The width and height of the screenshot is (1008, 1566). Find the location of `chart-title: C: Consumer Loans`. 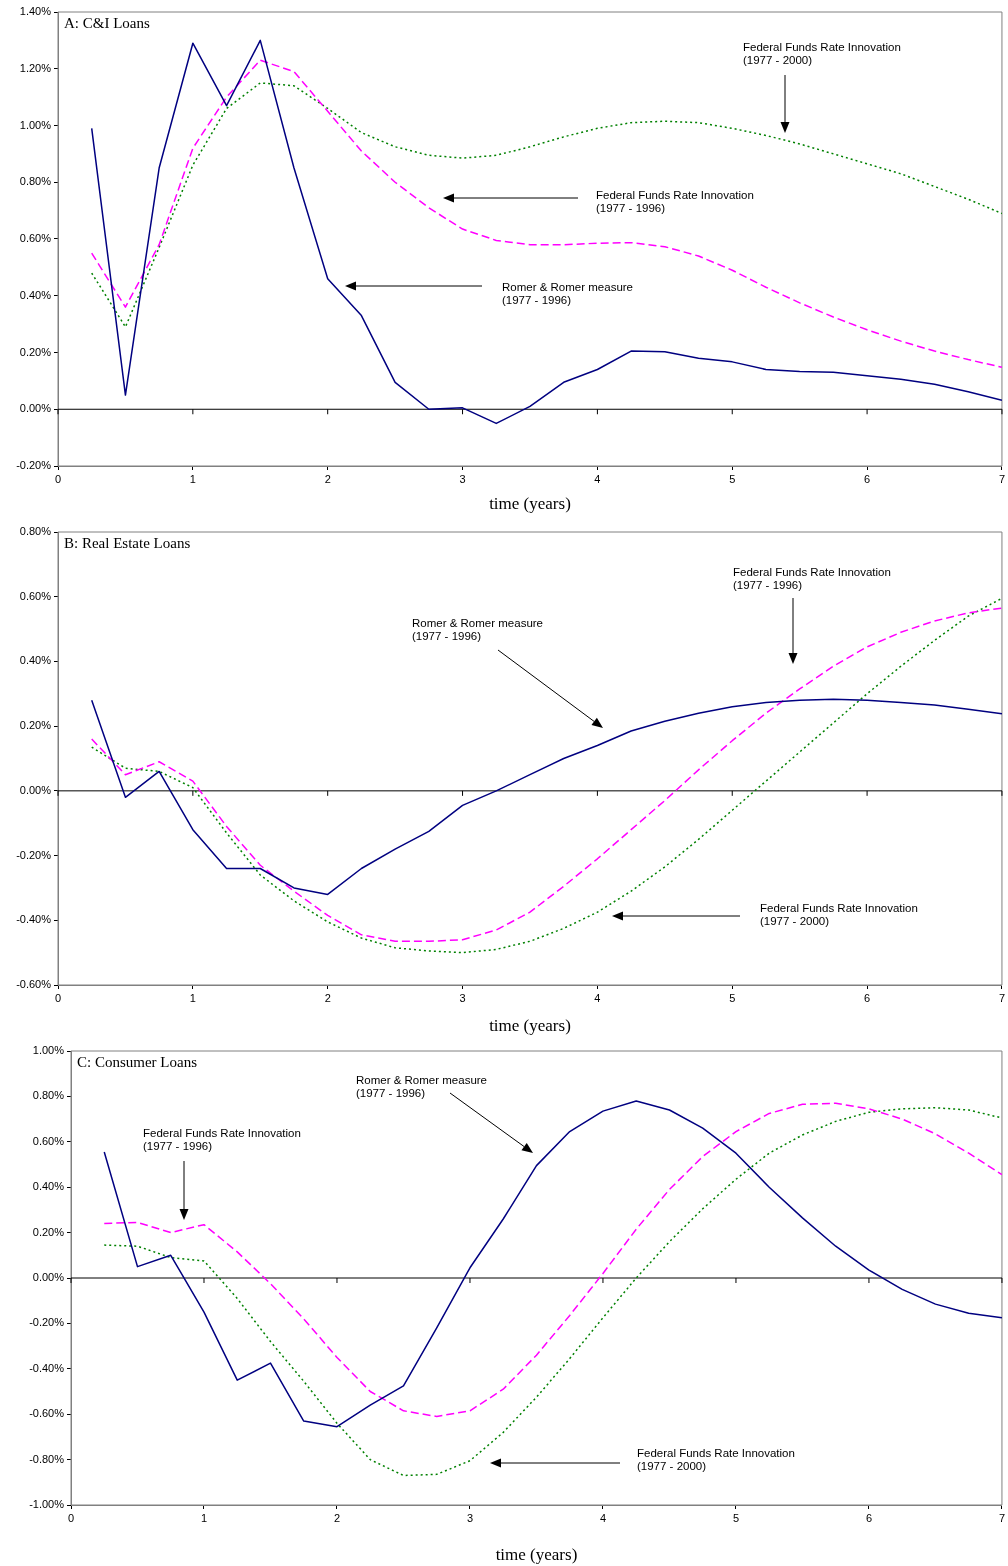

chart-title: C: Consumer Loans is located at coordinates (137, 1062).